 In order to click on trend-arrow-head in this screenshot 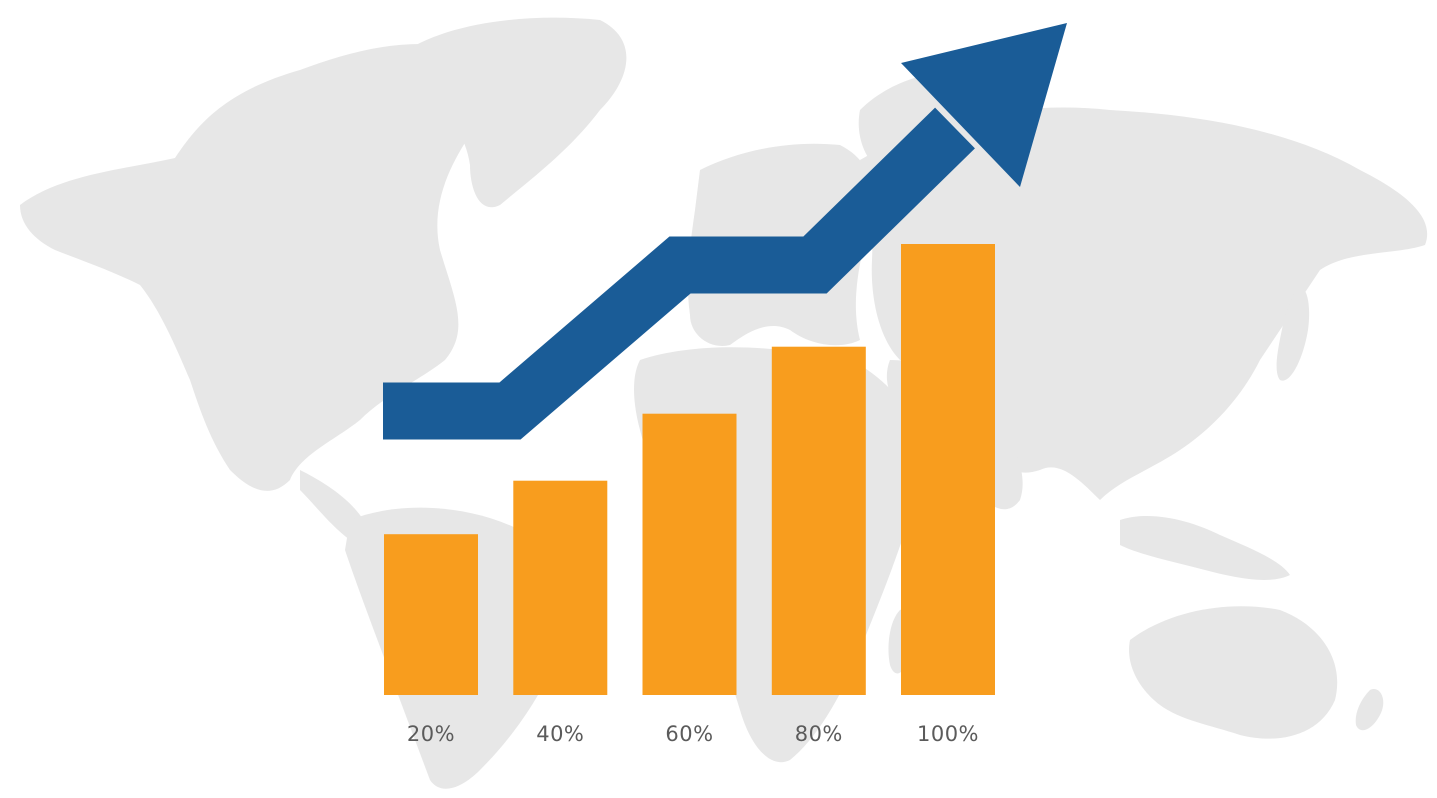, I will do `click(984, 105)`.